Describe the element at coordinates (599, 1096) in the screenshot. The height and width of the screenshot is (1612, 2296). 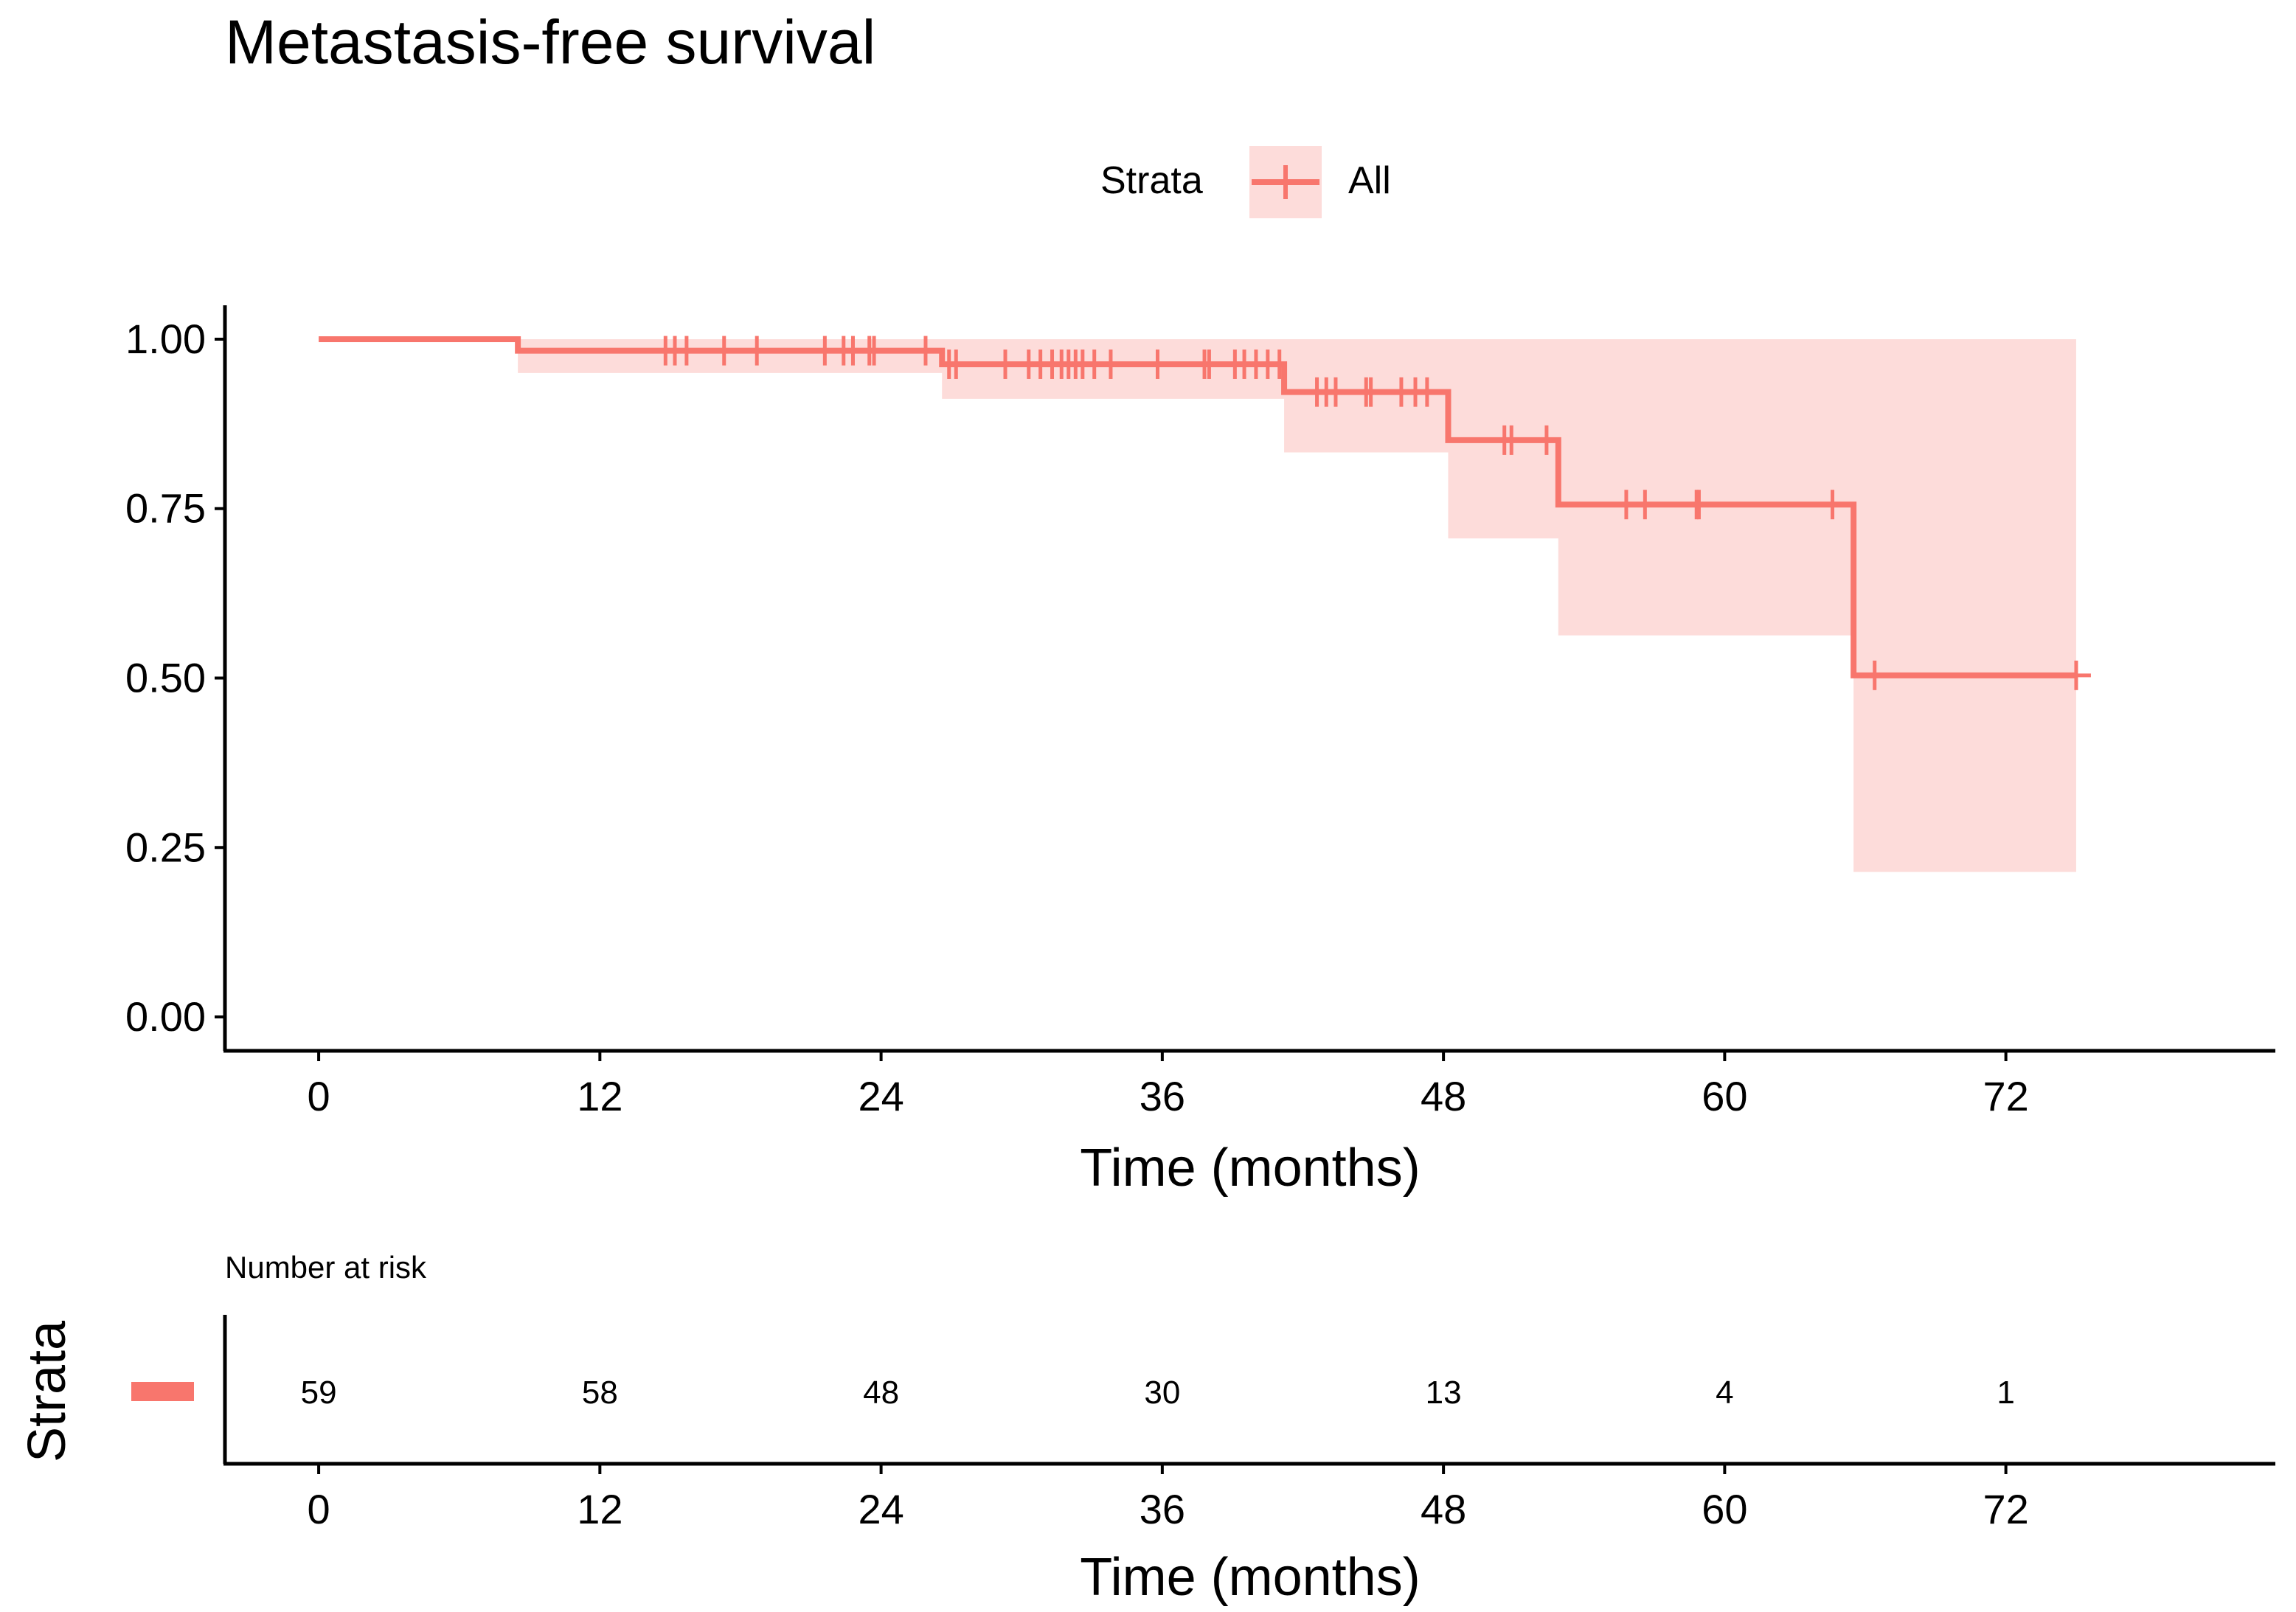
I see `x-tick-label: 12` at that location.